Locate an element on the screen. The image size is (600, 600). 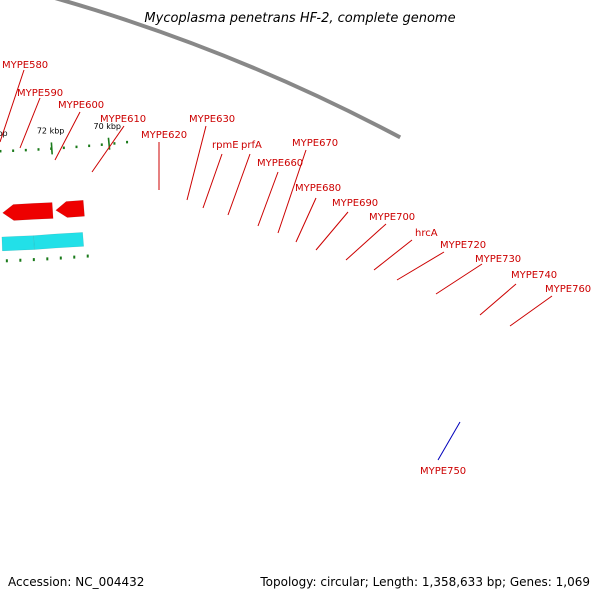
gene-label: MYPE740 is located at coordinates (534, 275).